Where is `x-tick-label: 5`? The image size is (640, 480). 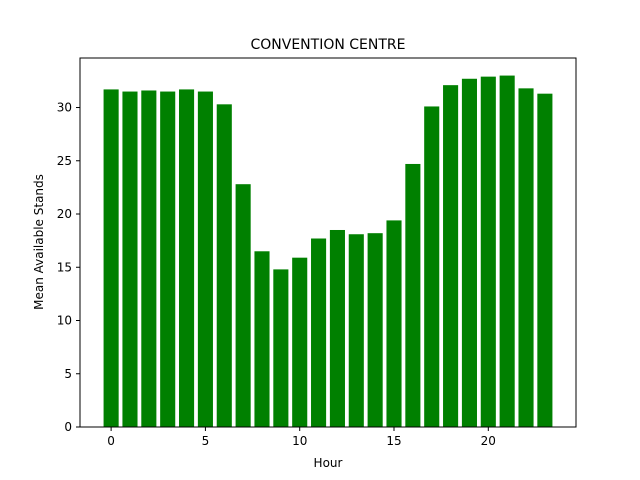 x-tick-label: 5 is located at coordinates (206, 441).